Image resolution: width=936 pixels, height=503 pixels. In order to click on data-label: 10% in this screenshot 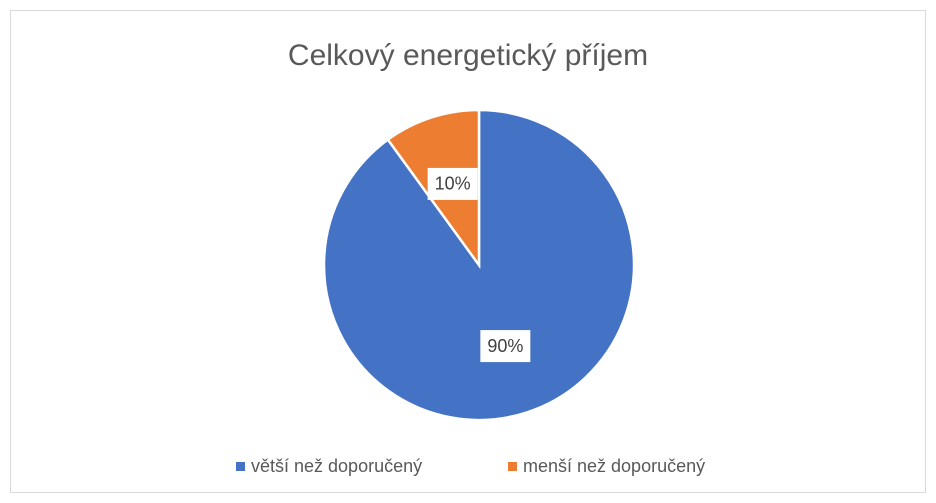, I will do `click(453, 184)`.